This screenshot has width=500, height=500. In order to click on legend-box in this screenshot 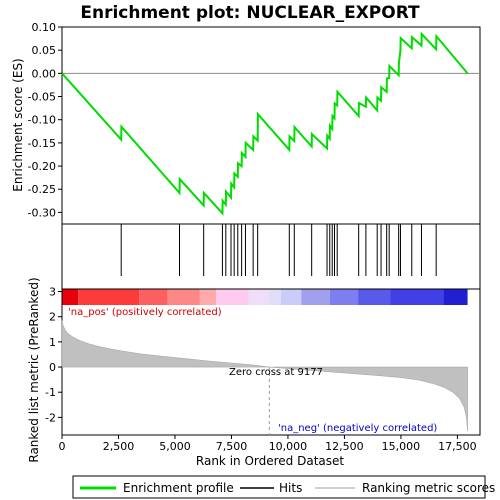, I will do `click(279, 487)`.